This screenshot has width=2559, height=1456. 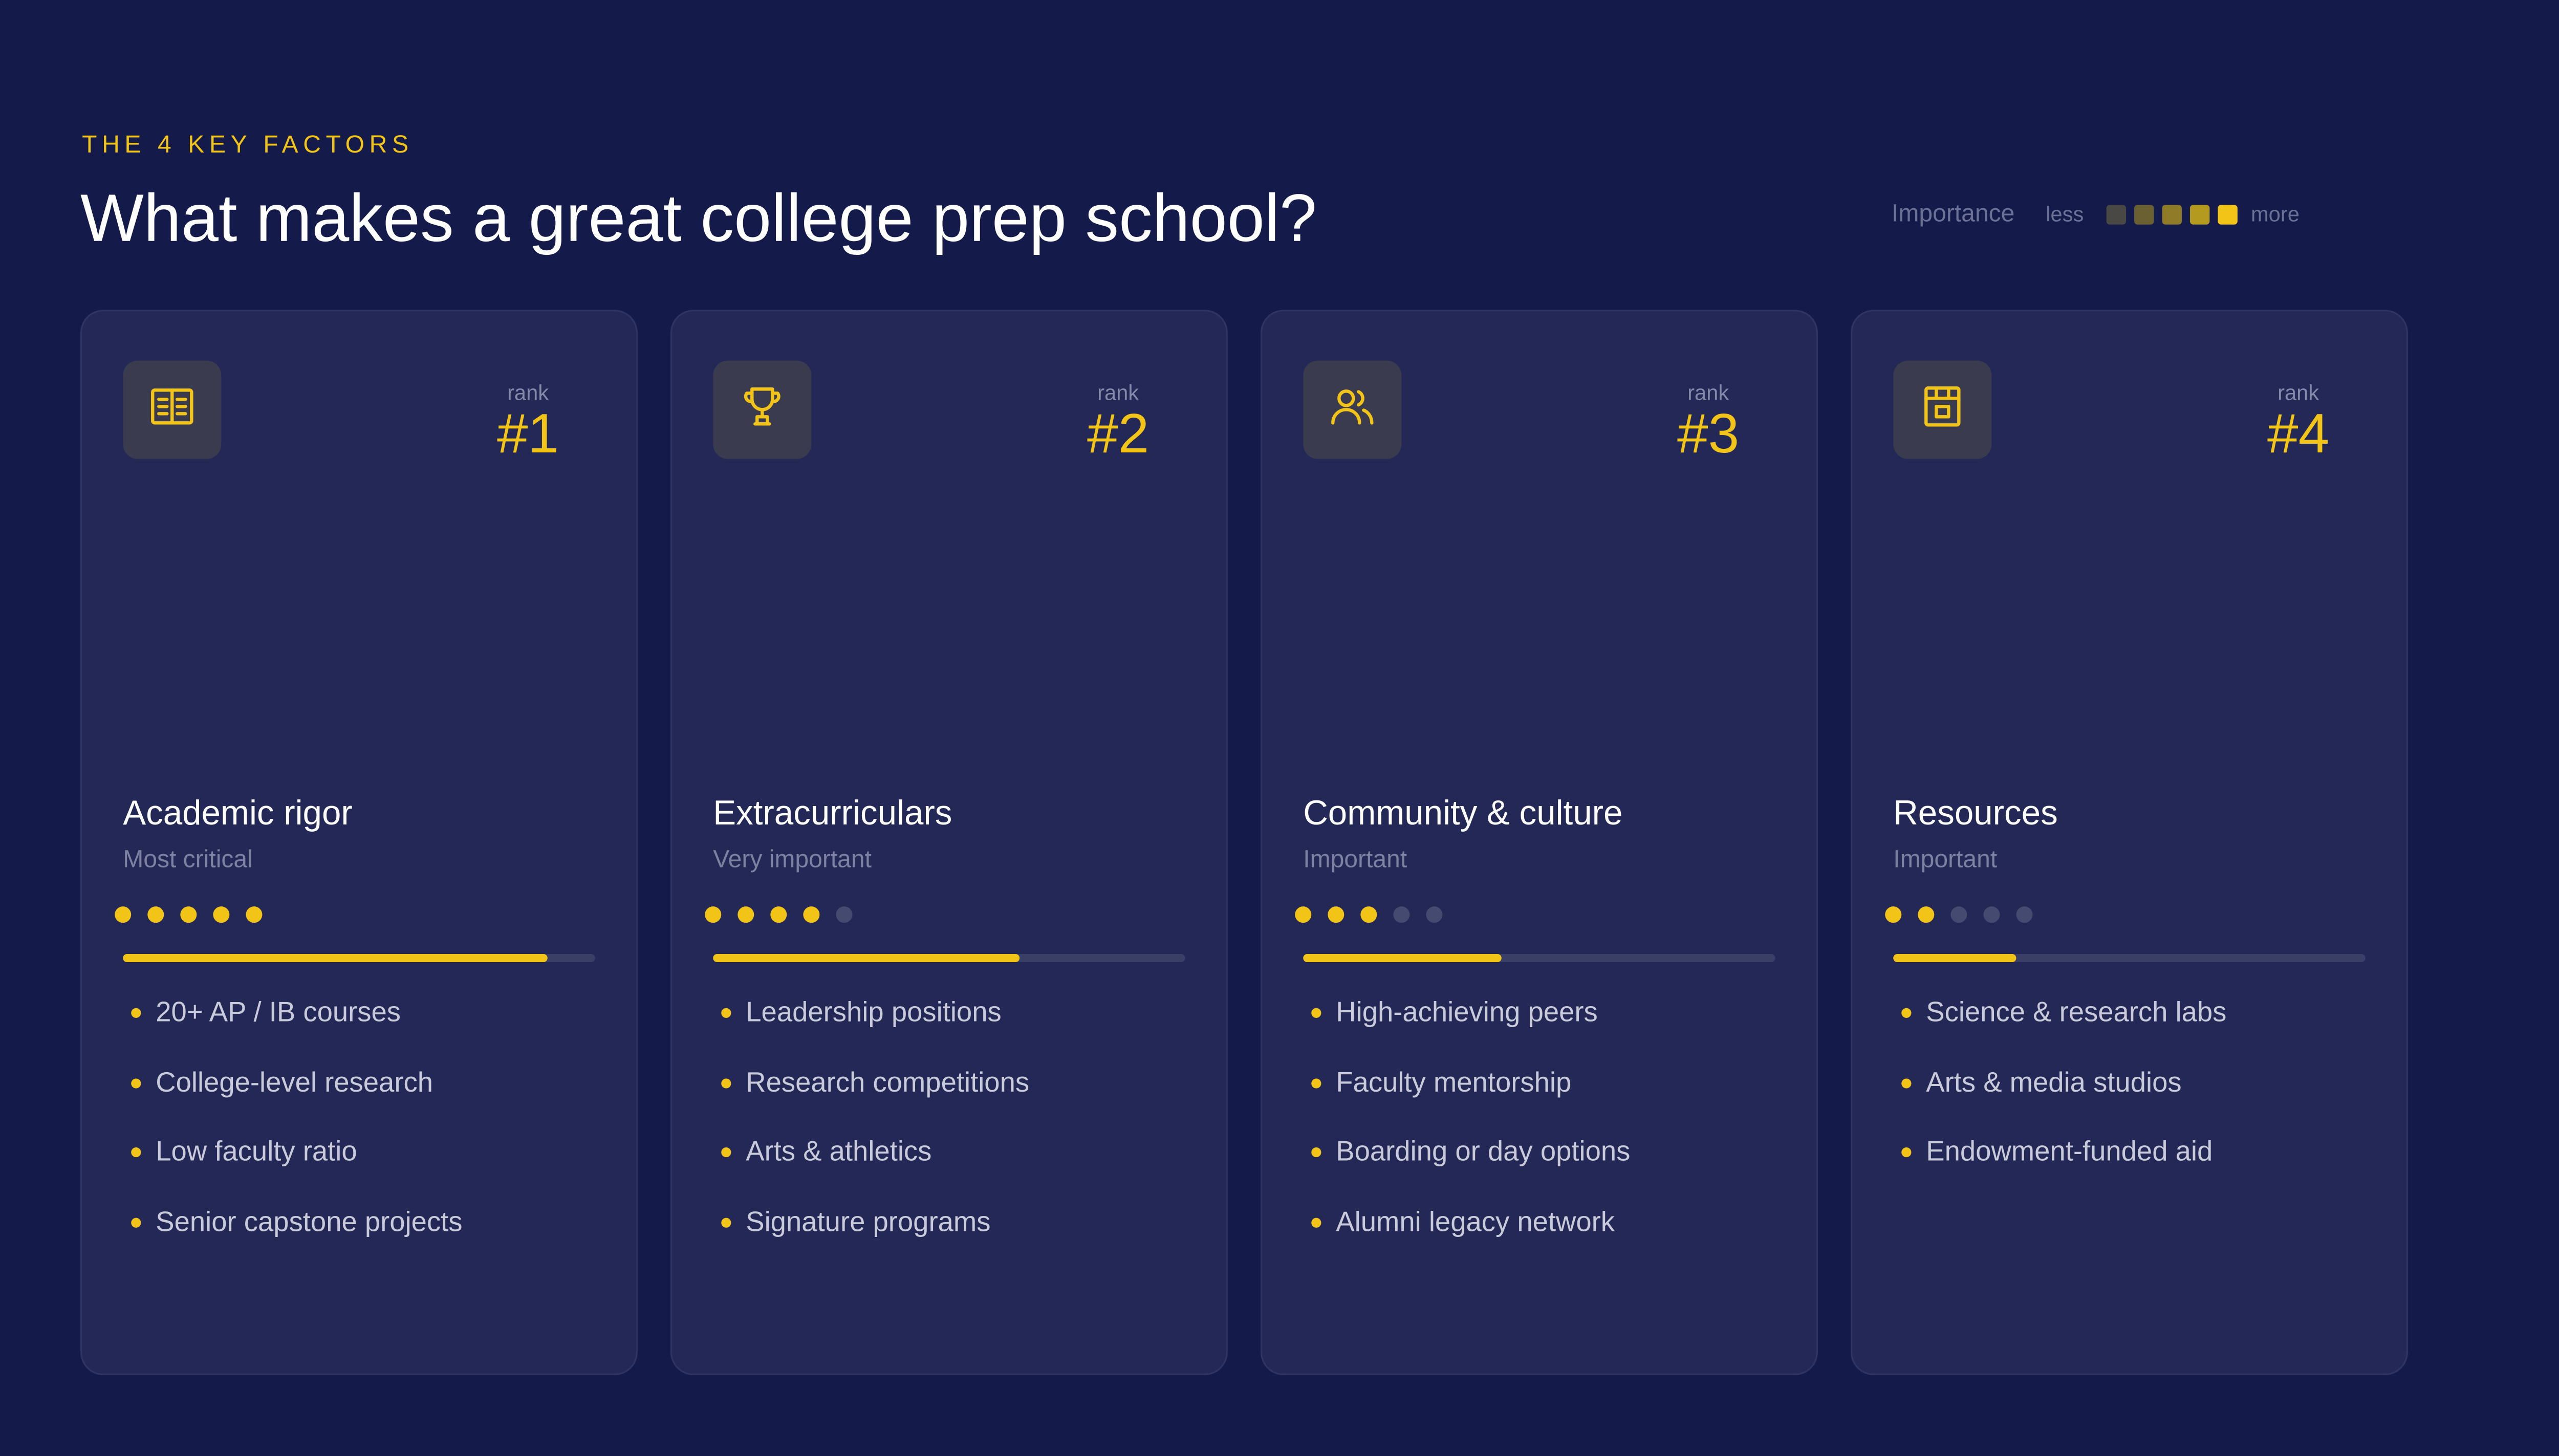 I want to click on rank-value: #4, so click(x=2298, y=434).